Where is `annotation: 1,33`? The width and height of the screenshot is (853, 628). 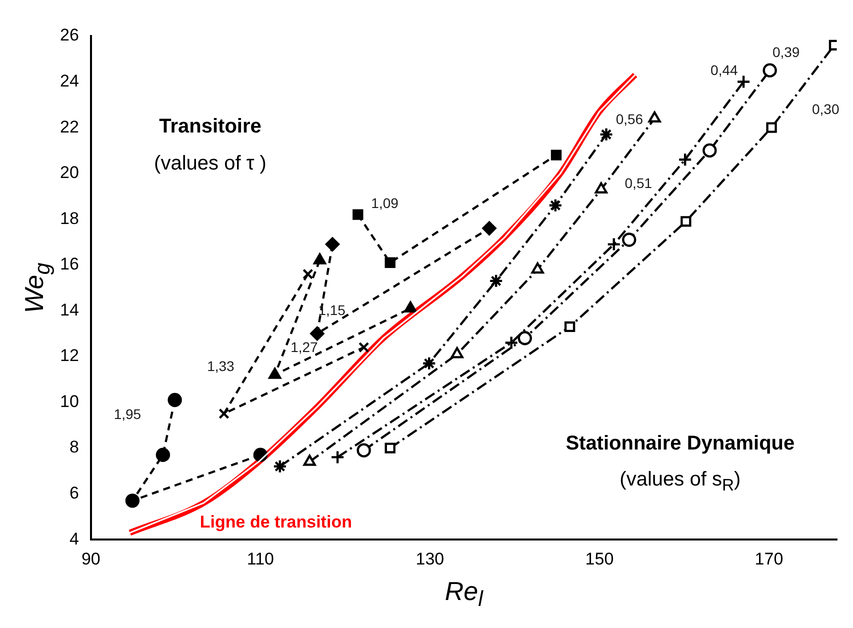
annotation: 1,33 is located at coordinates (220, 366).